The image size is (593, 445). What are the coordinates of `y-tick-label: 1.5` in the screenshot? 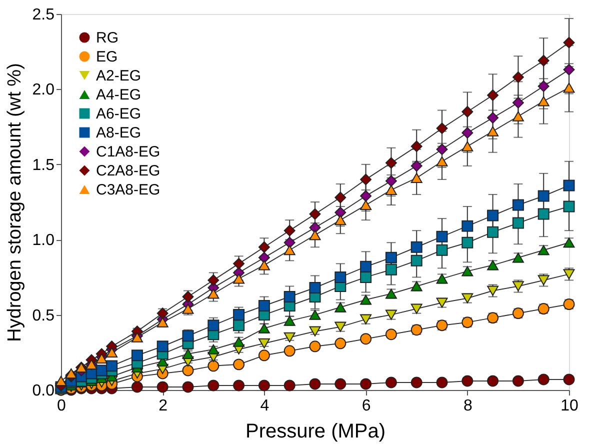 It's located at (43, 165).